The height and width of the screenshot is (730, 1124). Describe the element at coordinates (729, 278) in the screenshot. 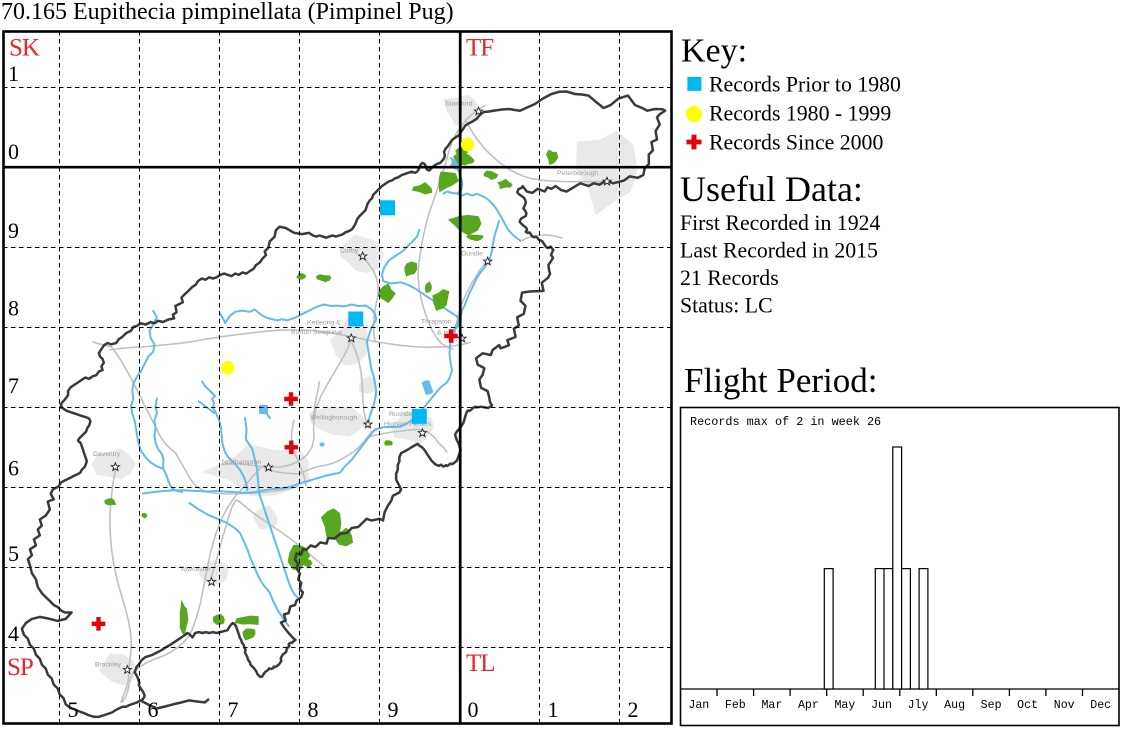

I see `svg-text: 21 Records` at that location.